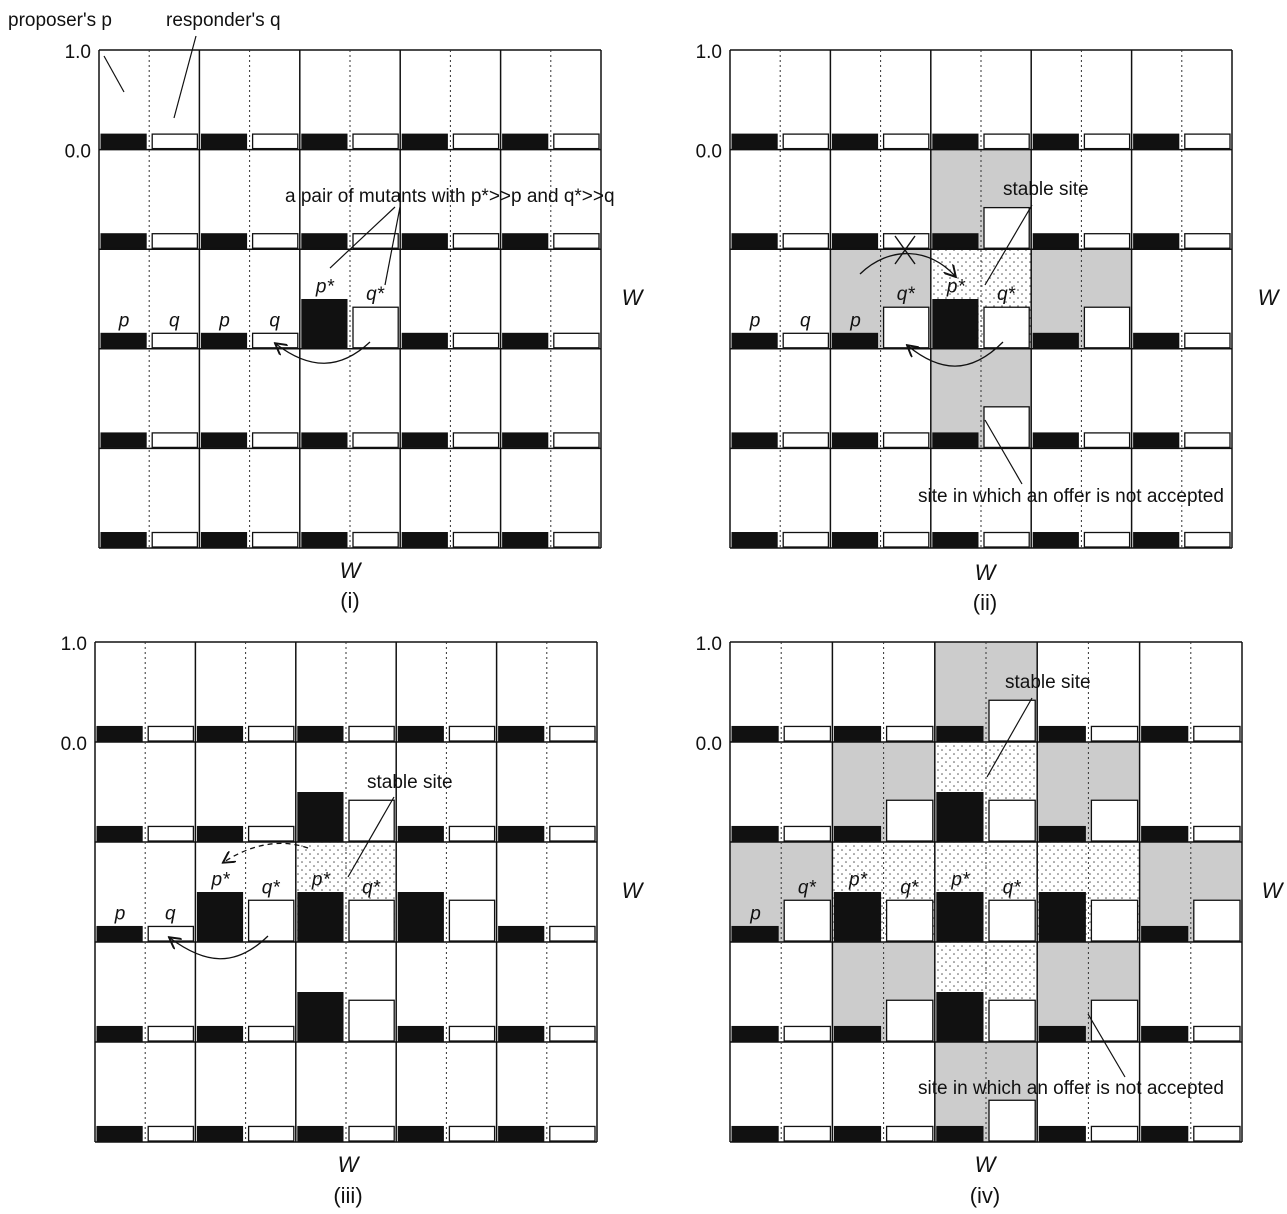 Image resolution: width=1287 pixels, height=1214 pixels. Describe the element at coordinates (1003, 452) in the screenshot. I see `not-accepted-pointer-ii` at that location.